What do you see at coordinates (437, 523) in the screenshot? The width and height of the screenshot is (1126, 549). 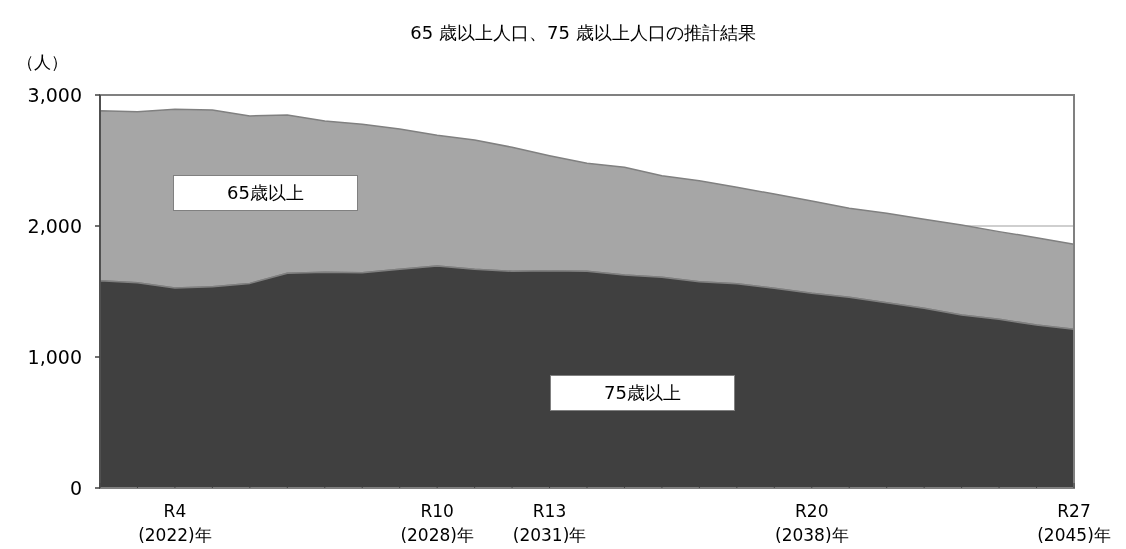 I see `x-tick-label: R10 (2028)年` at bounding box center [437, 523].